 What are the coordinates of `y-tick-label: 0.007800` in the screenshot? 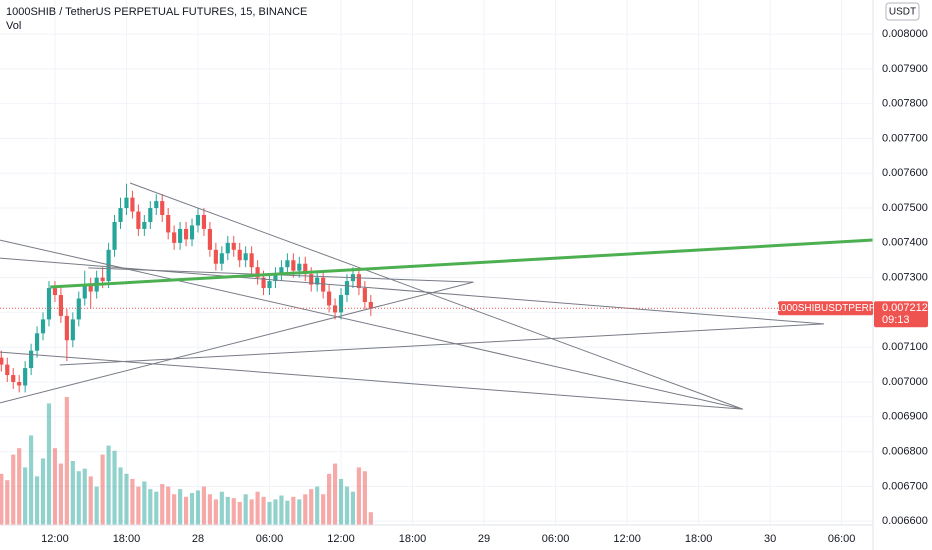 It's located at (905, 104).